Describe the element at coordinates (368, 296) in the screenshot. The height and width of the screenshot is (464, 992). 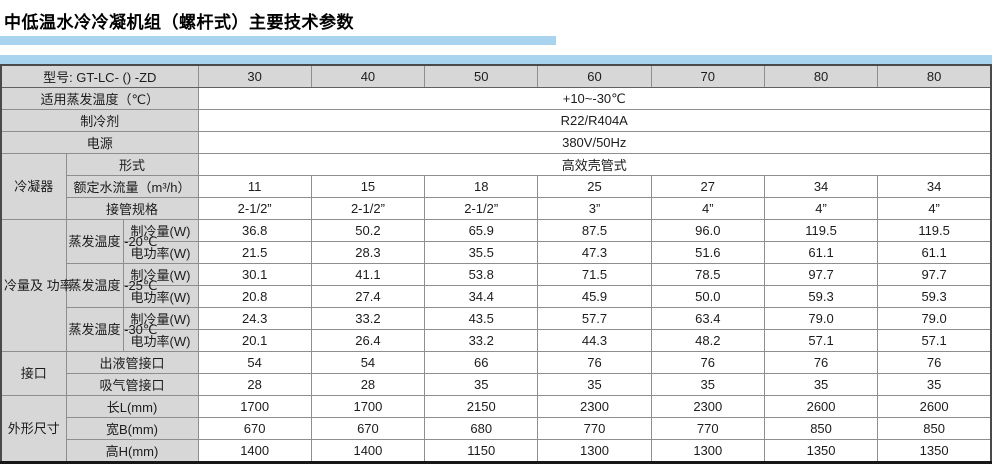
I see `table-cell: 27.4` at that location.